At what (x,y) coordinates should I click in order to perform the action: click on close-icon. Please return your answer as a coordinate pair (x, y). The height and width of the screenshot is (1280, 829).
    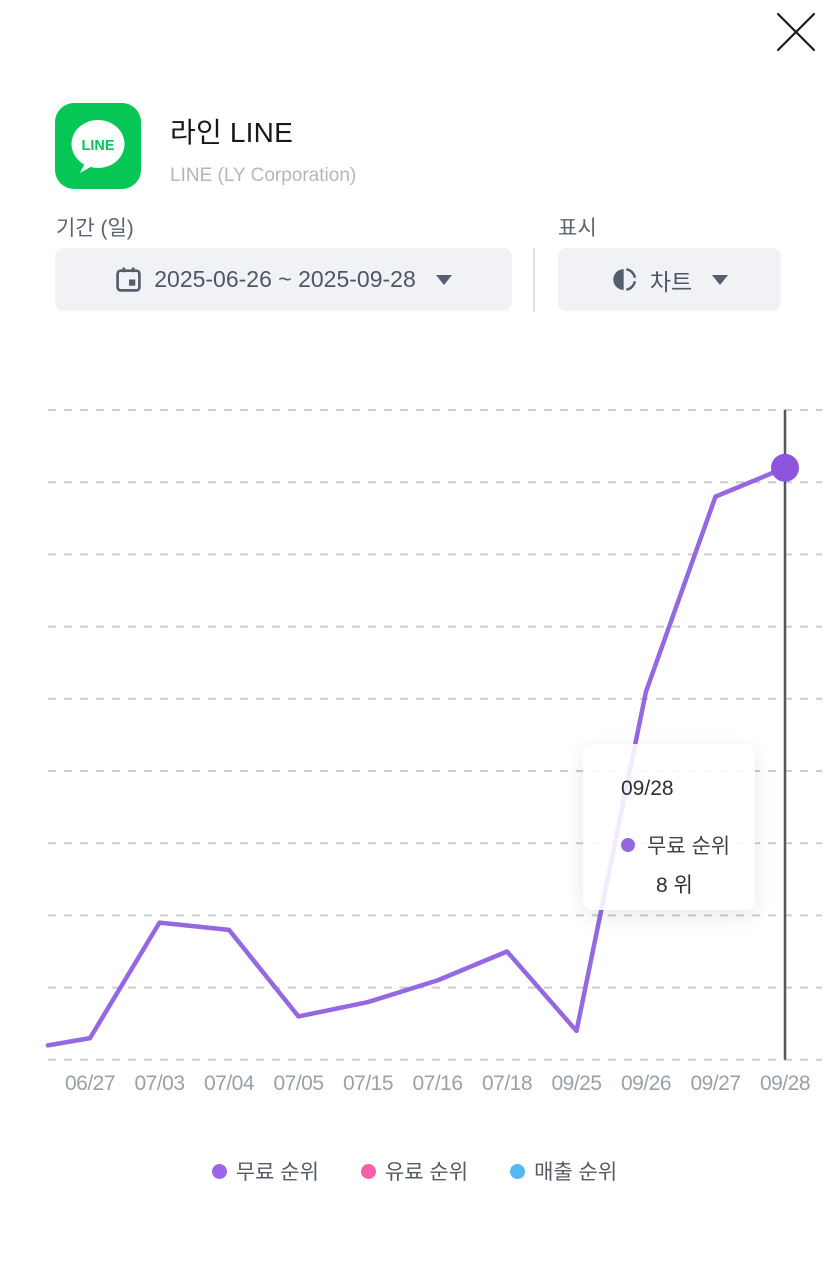
    Looking at the image, I should click on (796, 32).